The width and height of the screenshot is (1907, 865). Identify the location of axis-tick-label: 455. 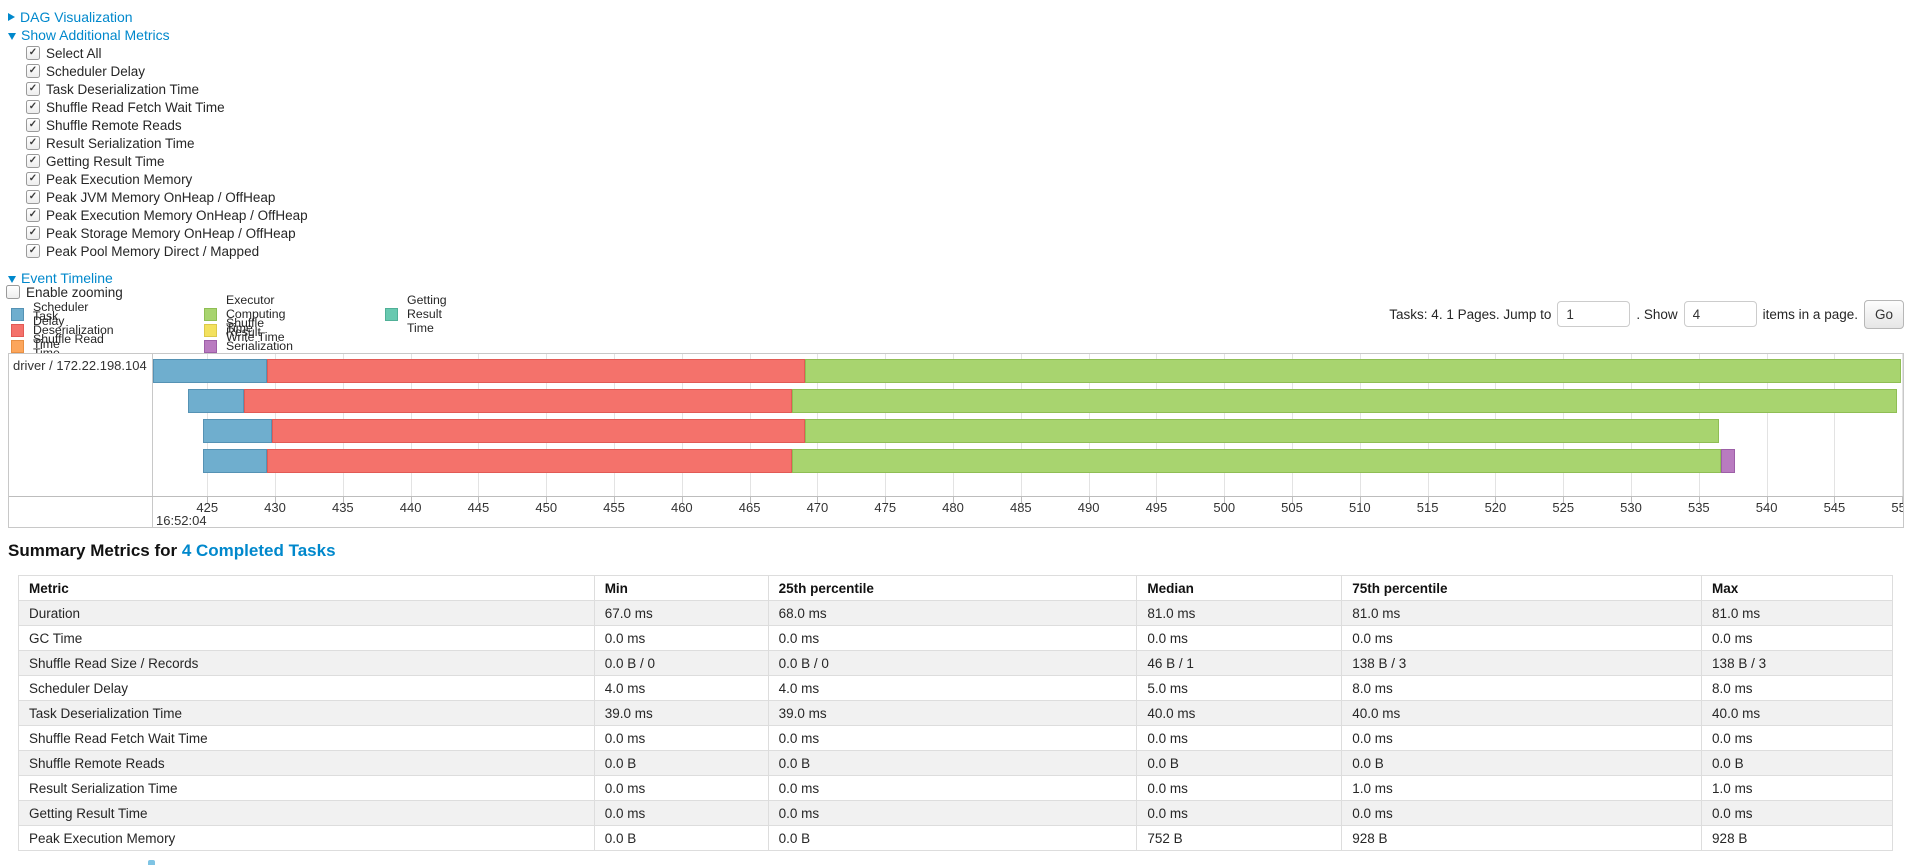
(614, 507).